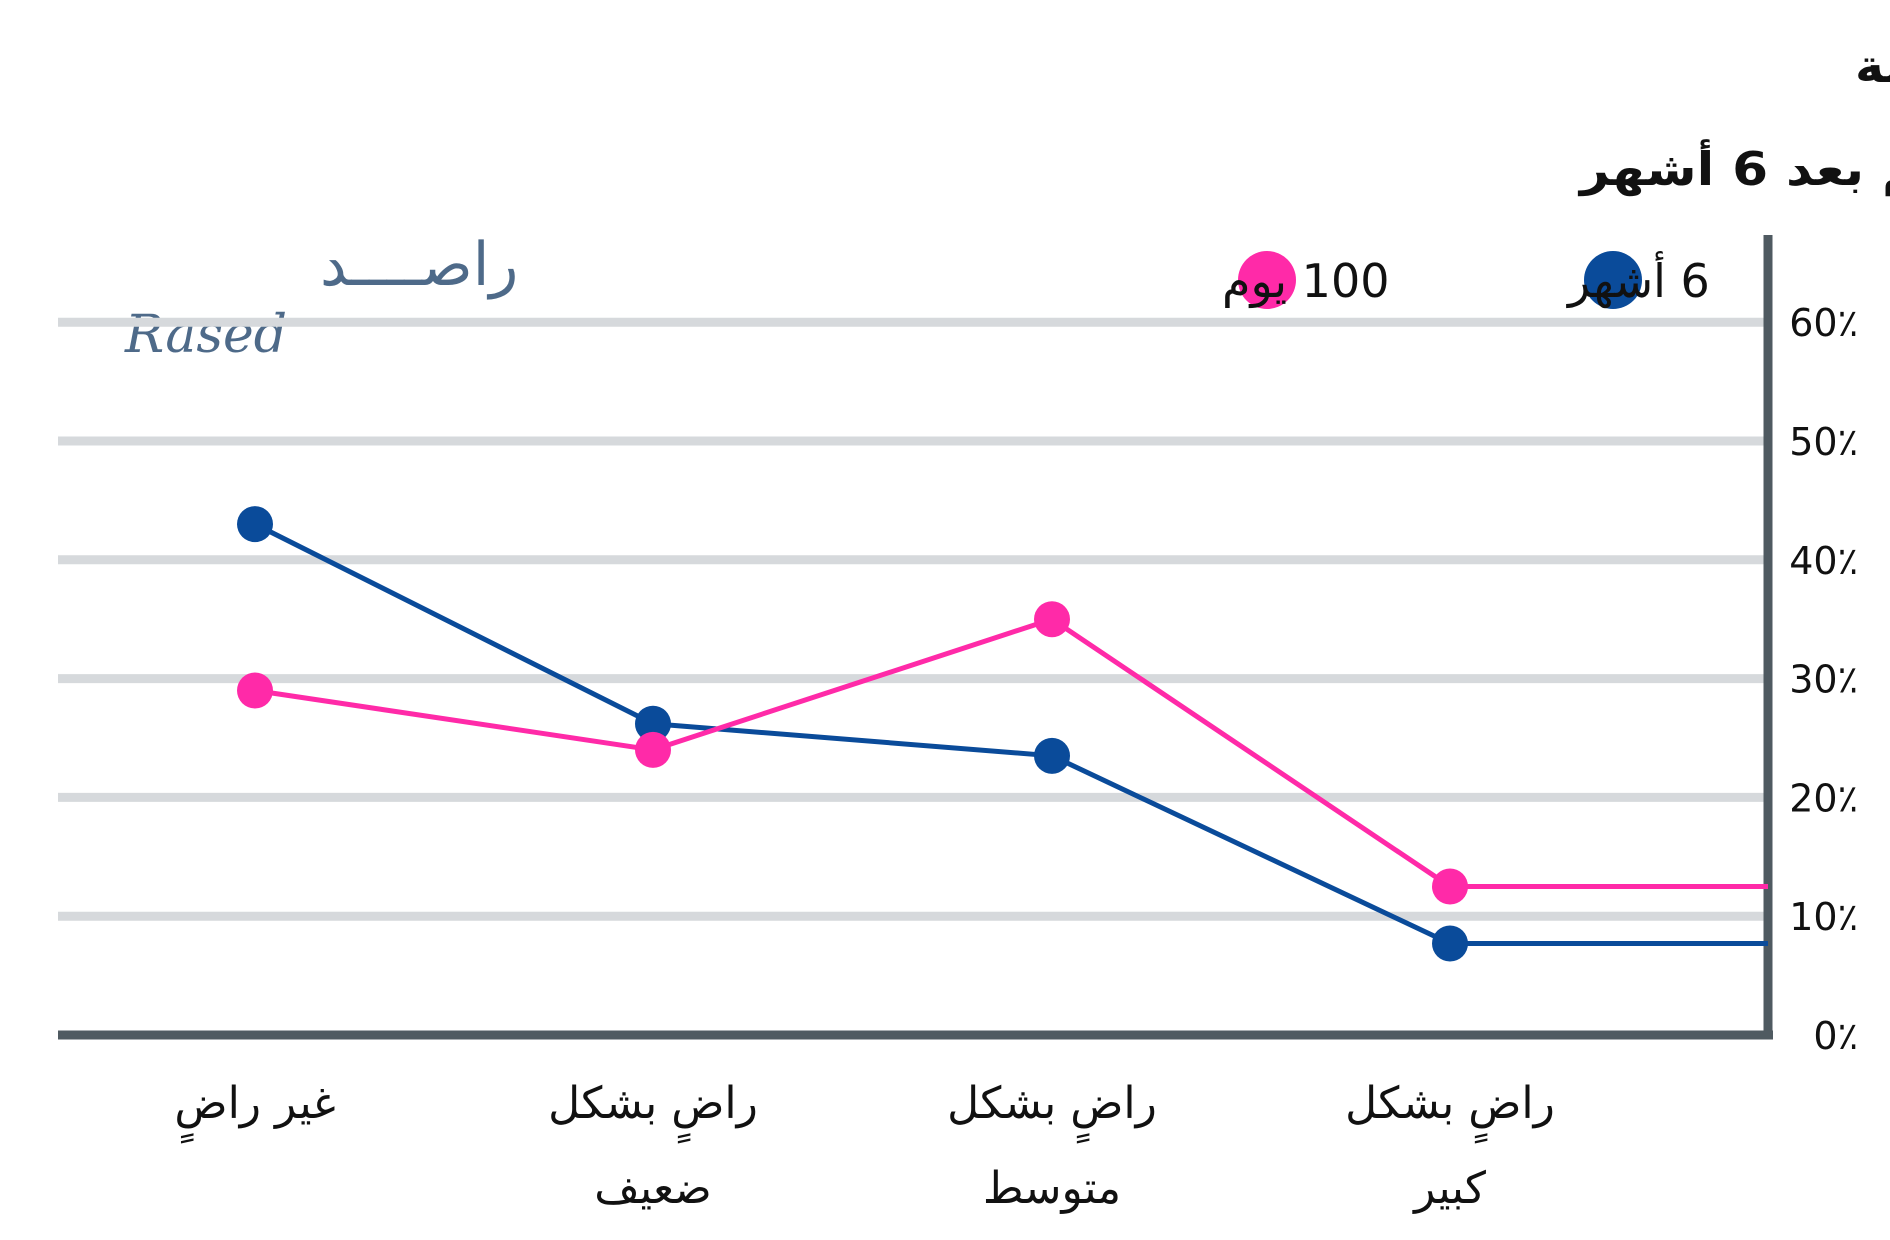  I want to click on x-category-label: غير راضٍ, so click(254, 1111).